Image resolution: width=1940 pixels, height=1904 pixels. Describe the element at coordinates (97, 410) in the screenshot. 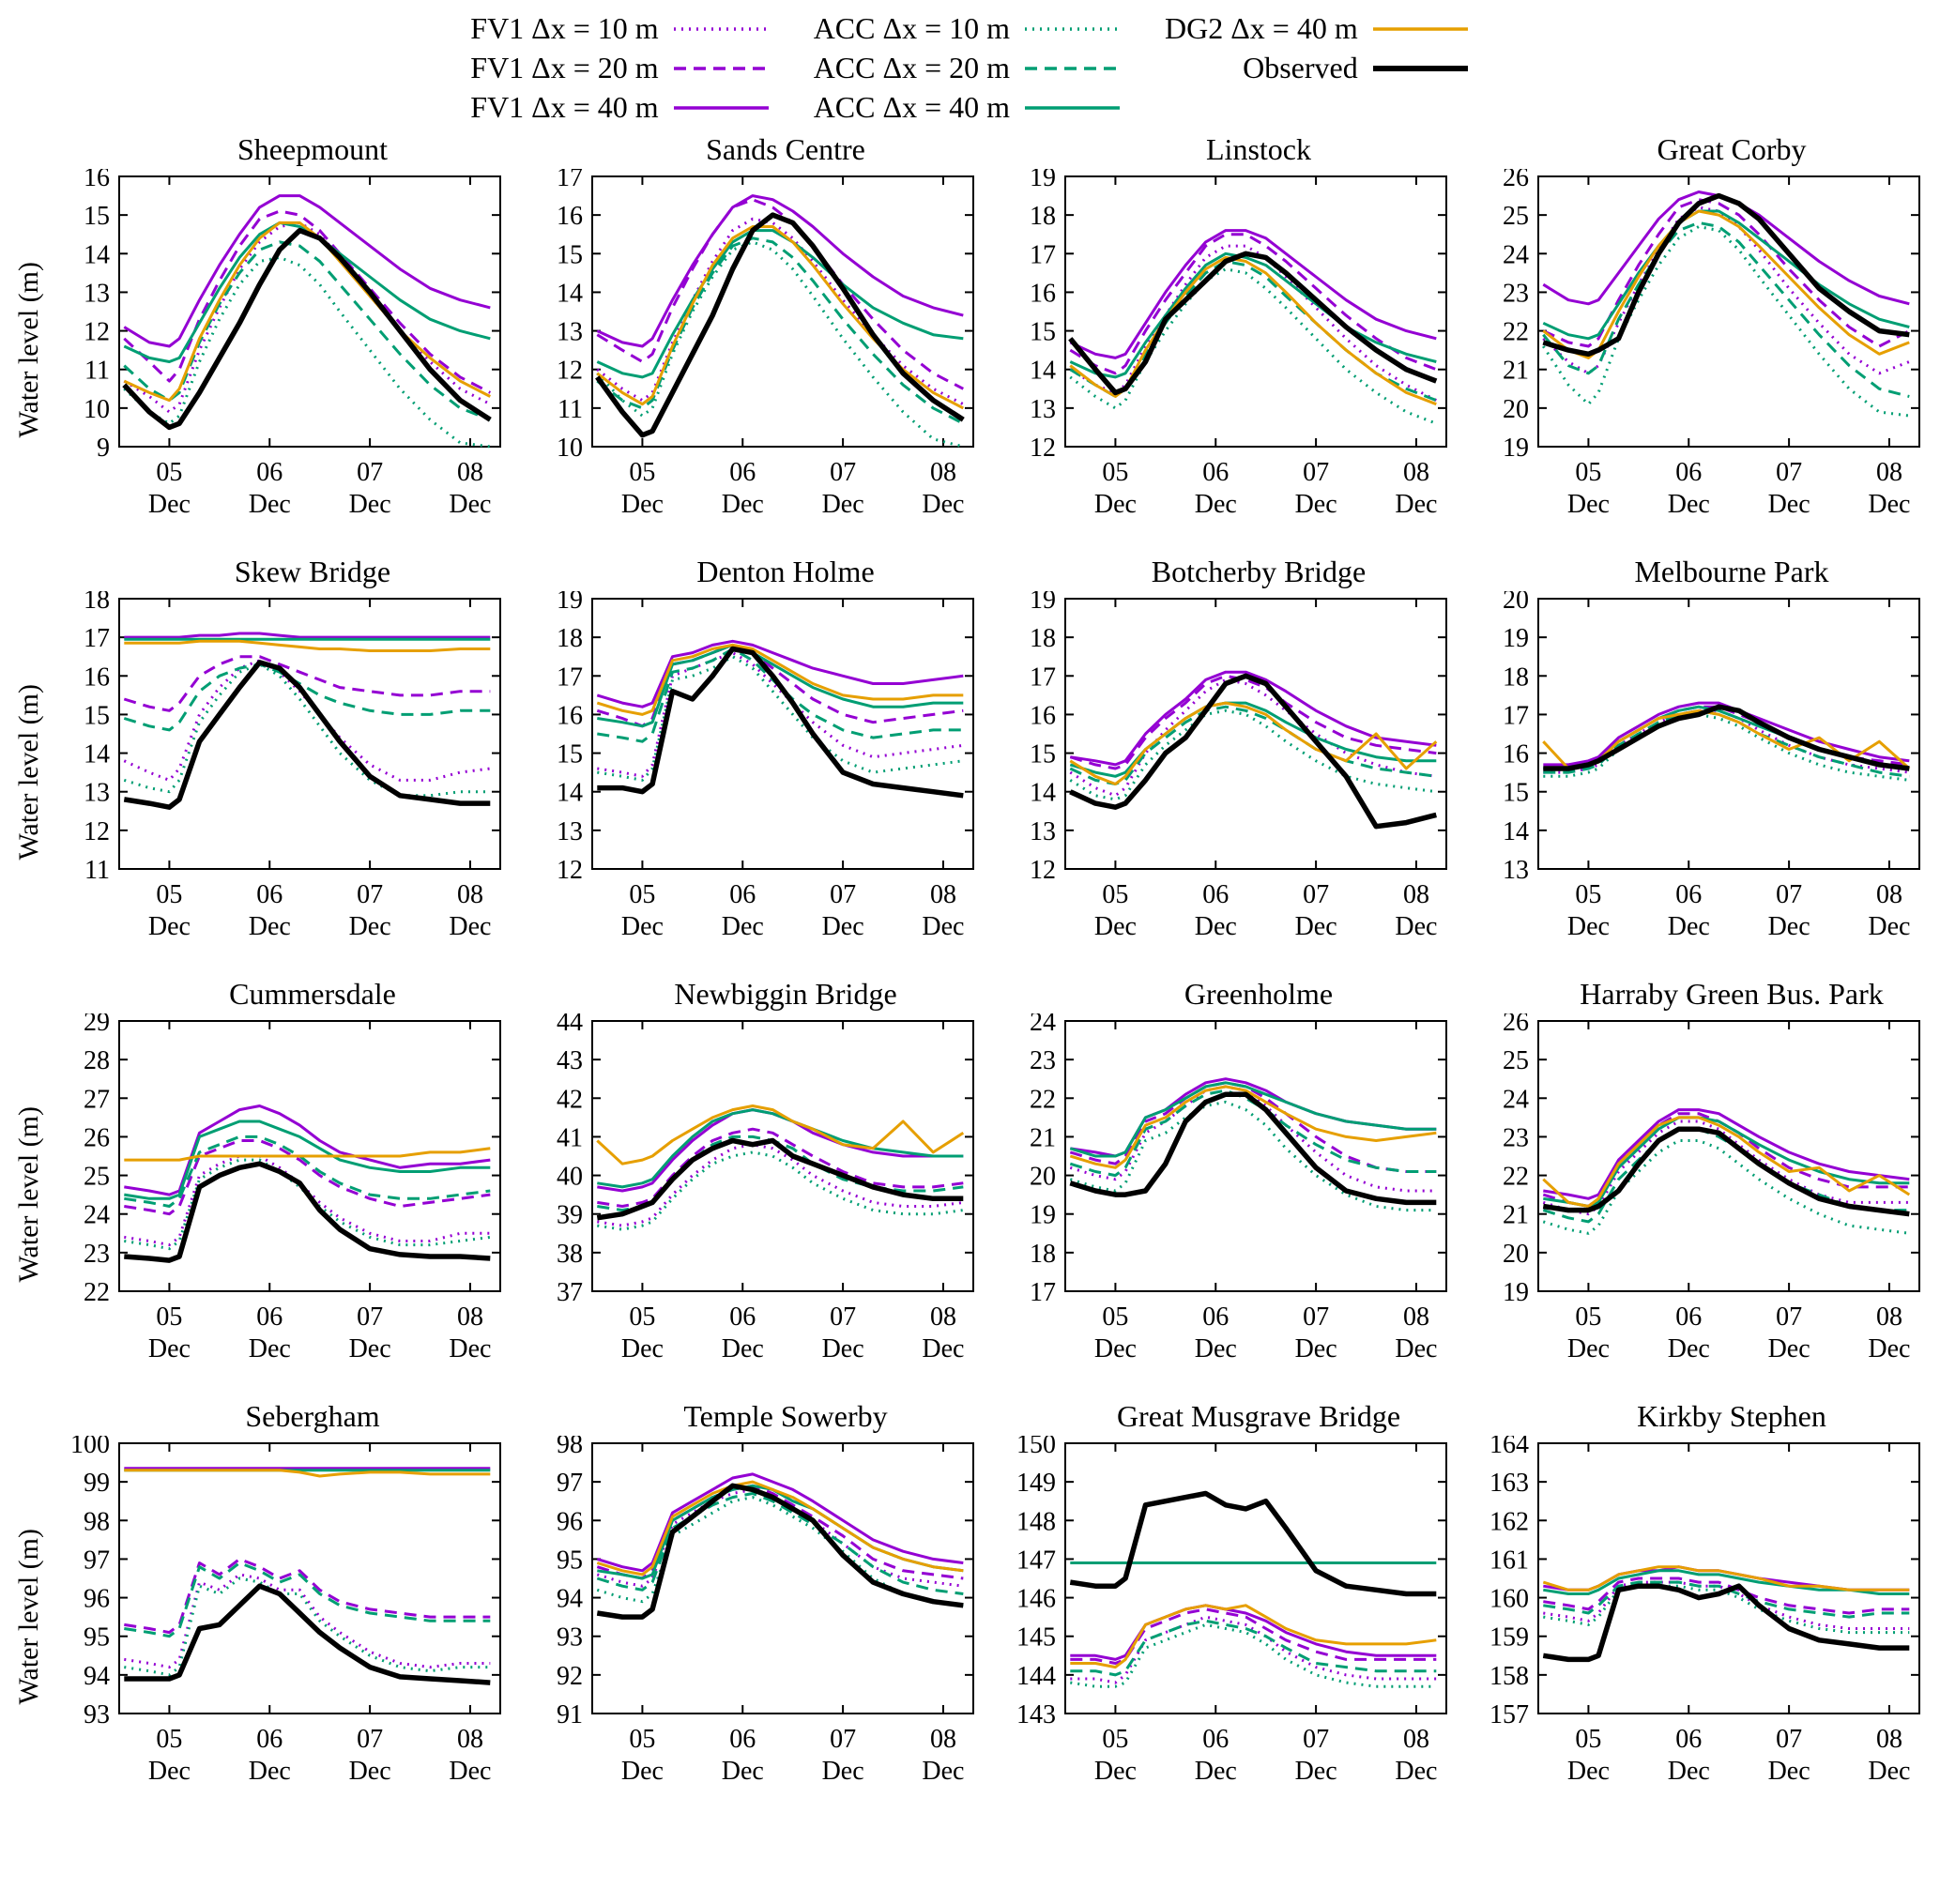

I see `svg-text: 10` at that location.